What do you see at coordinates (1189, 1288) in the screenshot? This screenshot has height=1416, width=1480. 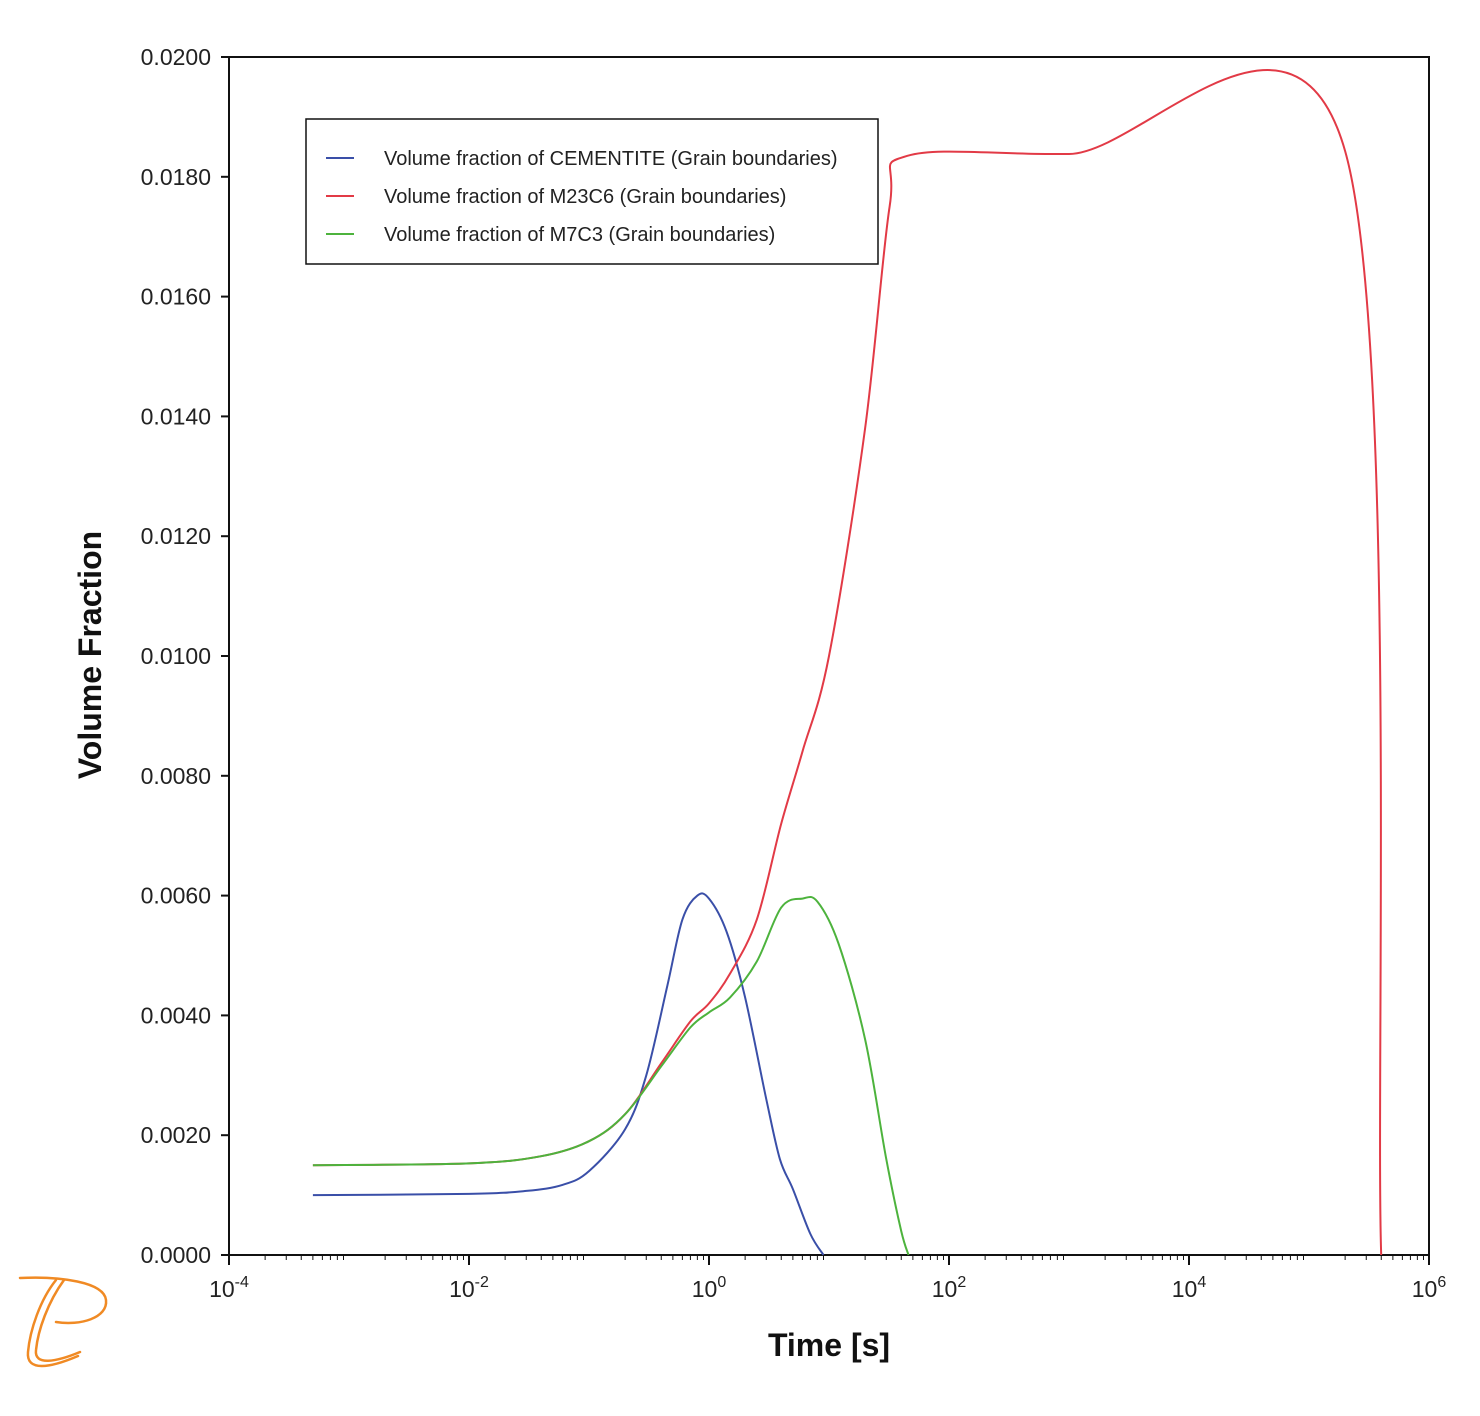 I see `x-tick-label: 10⁴` at bounding box center [1189, 1288].